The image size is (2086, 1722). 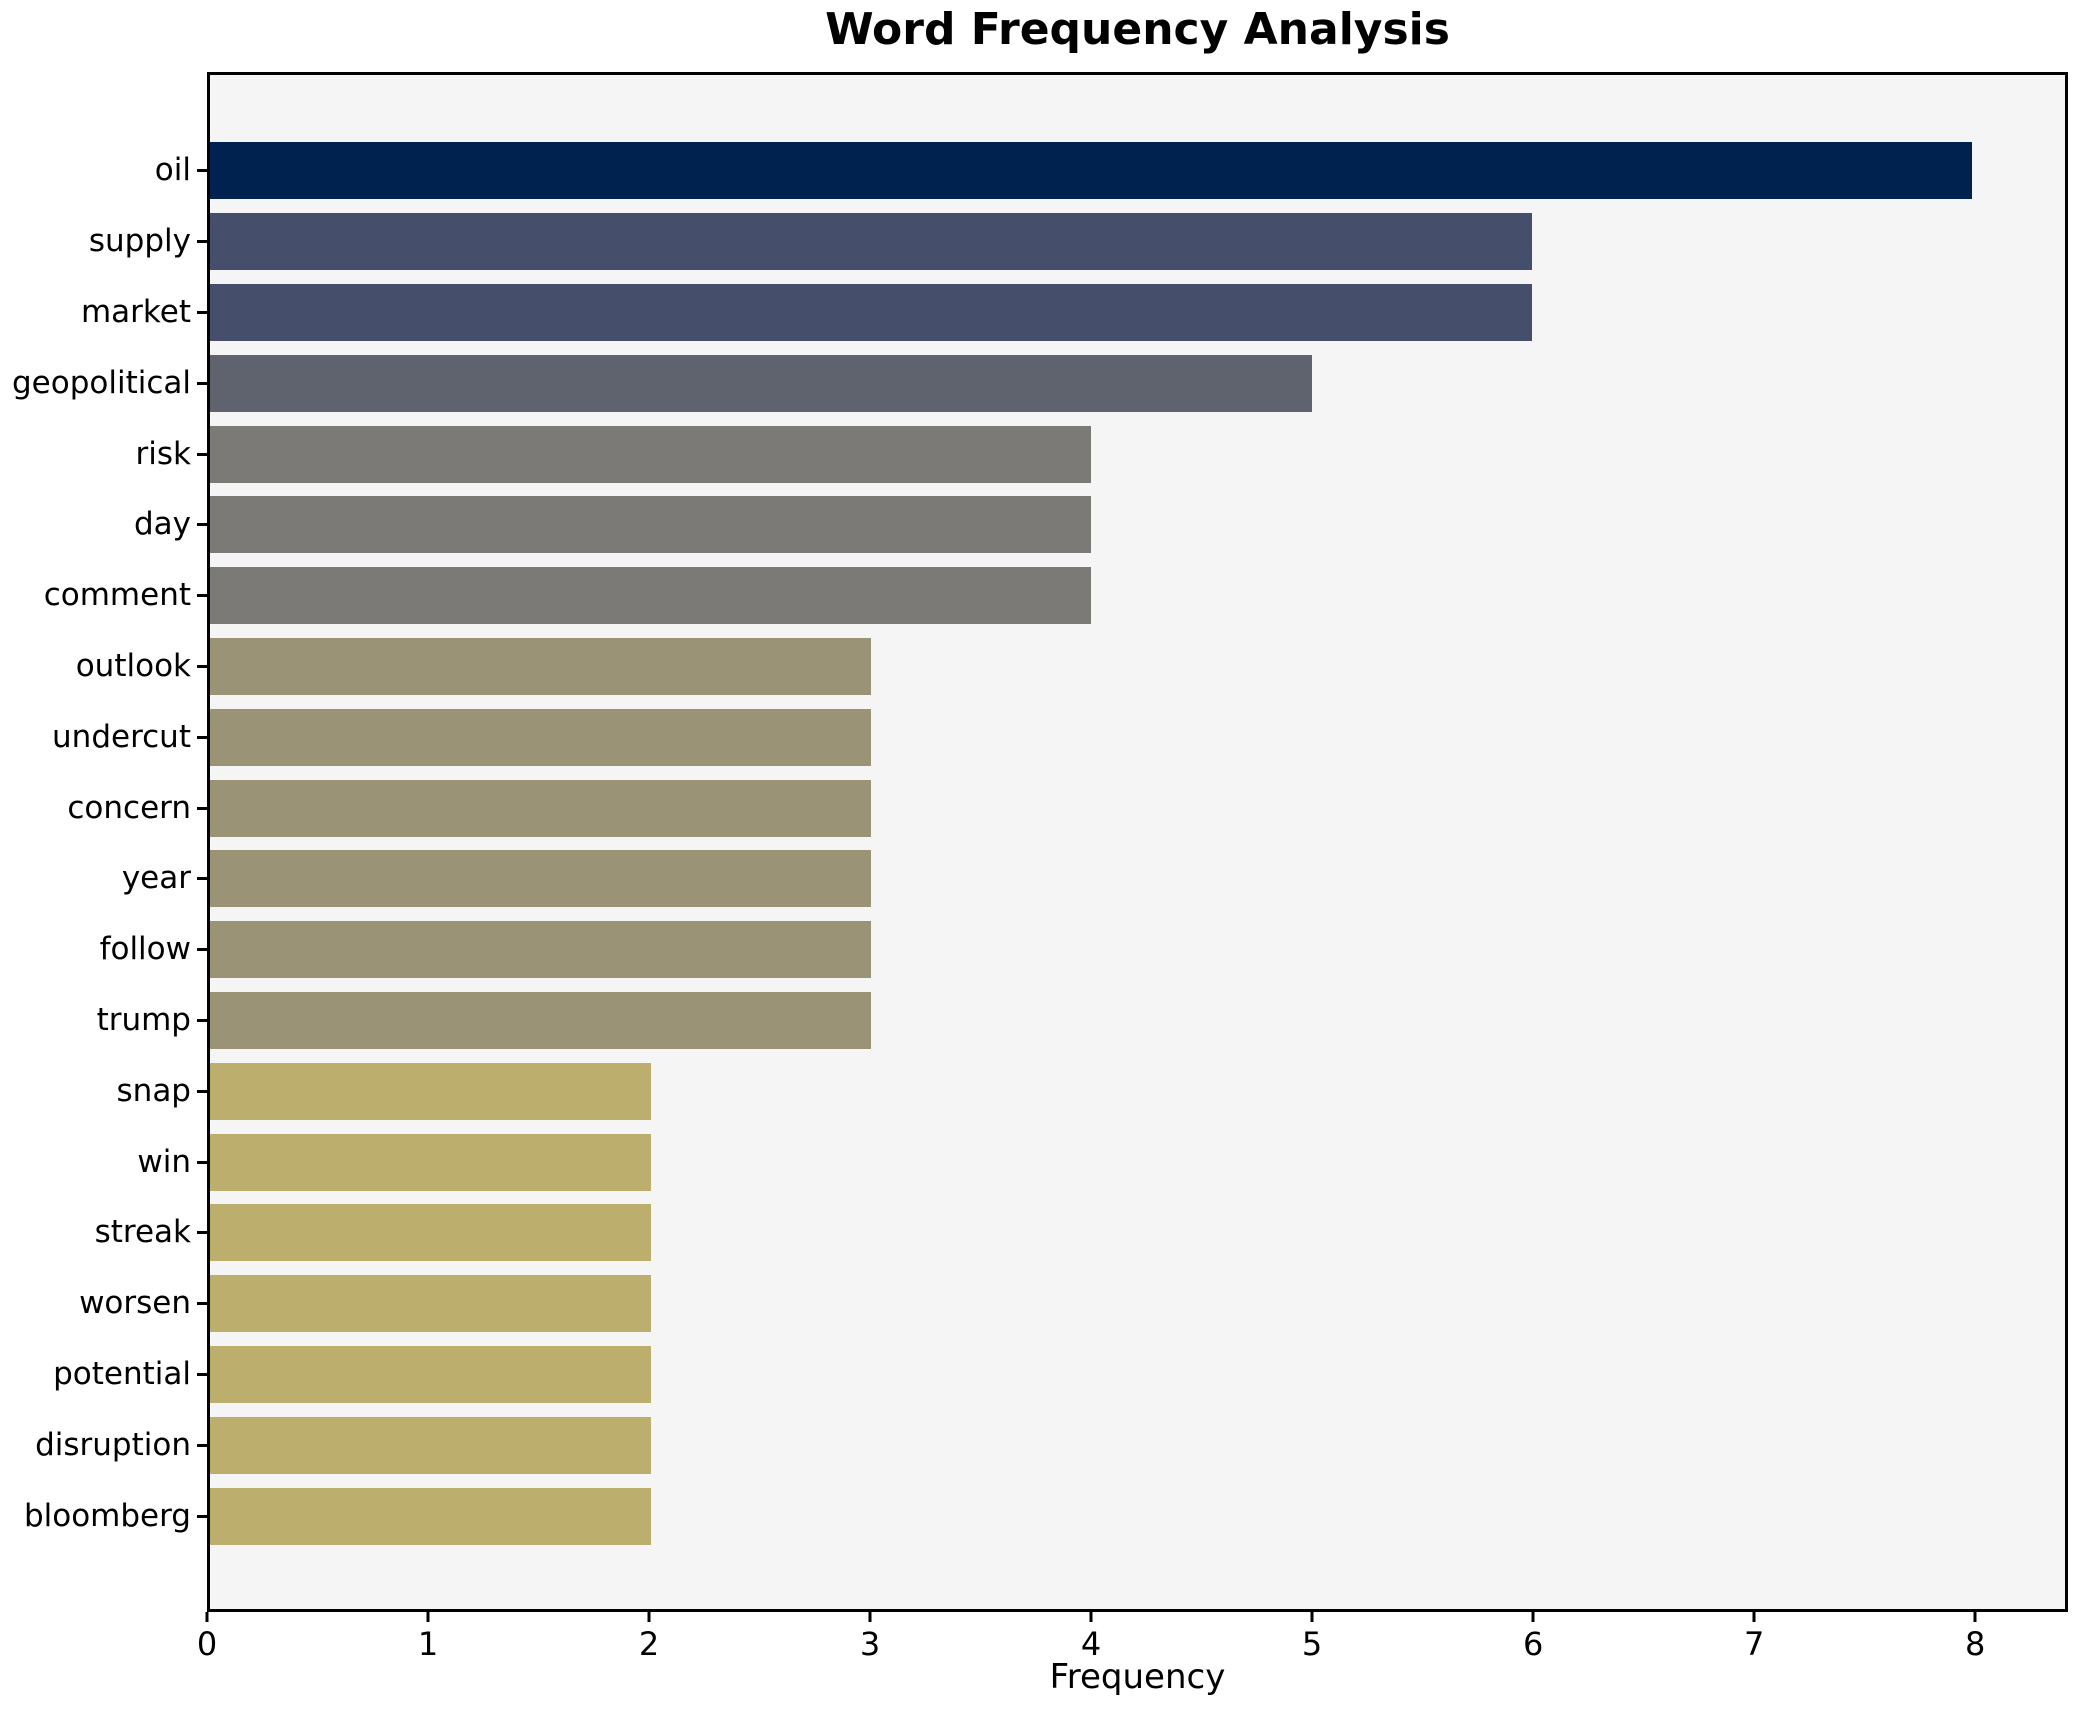 What do you see at coordinates (1044, 1516) in the screenshot?
I see `bar-row: bloomberg` at bounding box center [1044, 1516].